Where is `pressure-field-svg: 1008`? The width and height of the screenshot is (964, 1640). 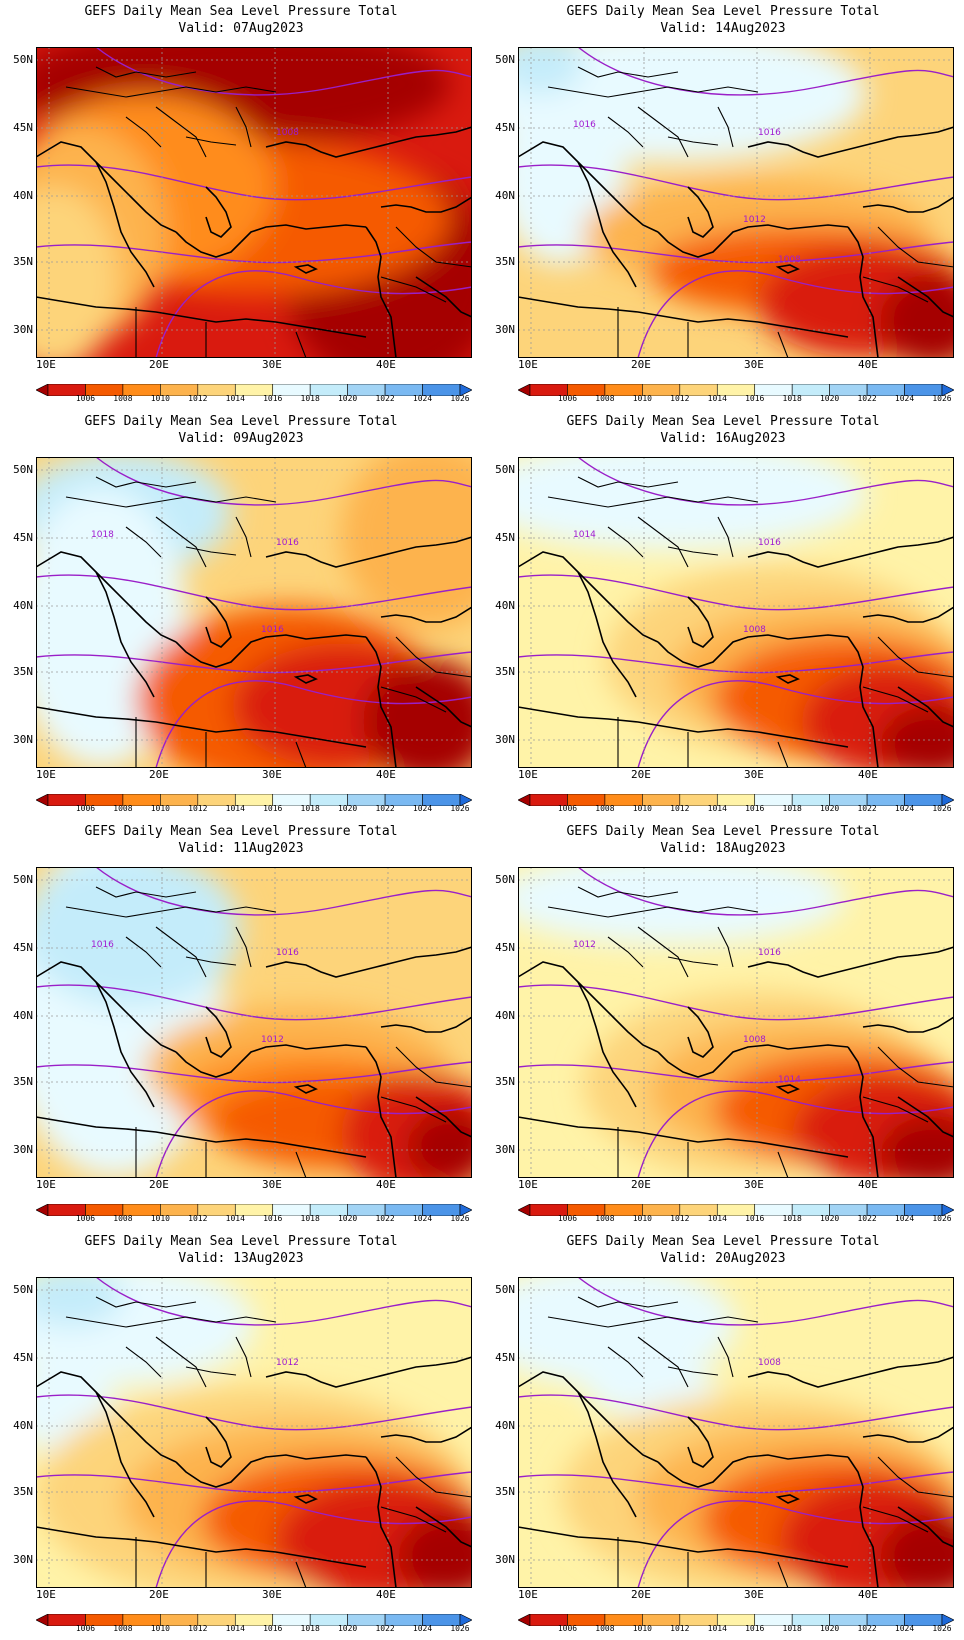
pressure-field-svg: 1008 is located at coordinates (736, 1432).